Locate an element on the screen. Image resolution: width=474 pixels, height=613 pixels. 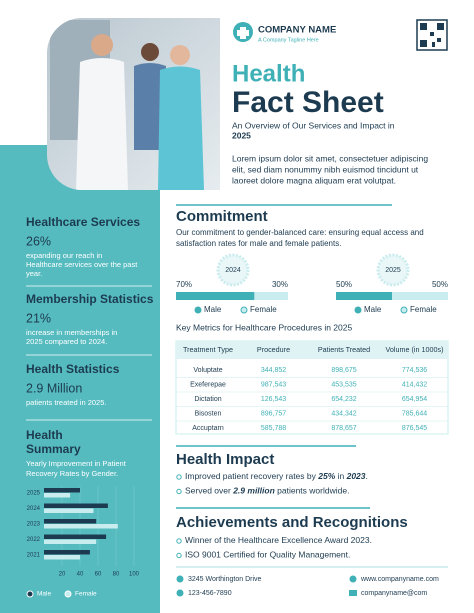
section-title: Commitment is located at coordinates (222, 216).